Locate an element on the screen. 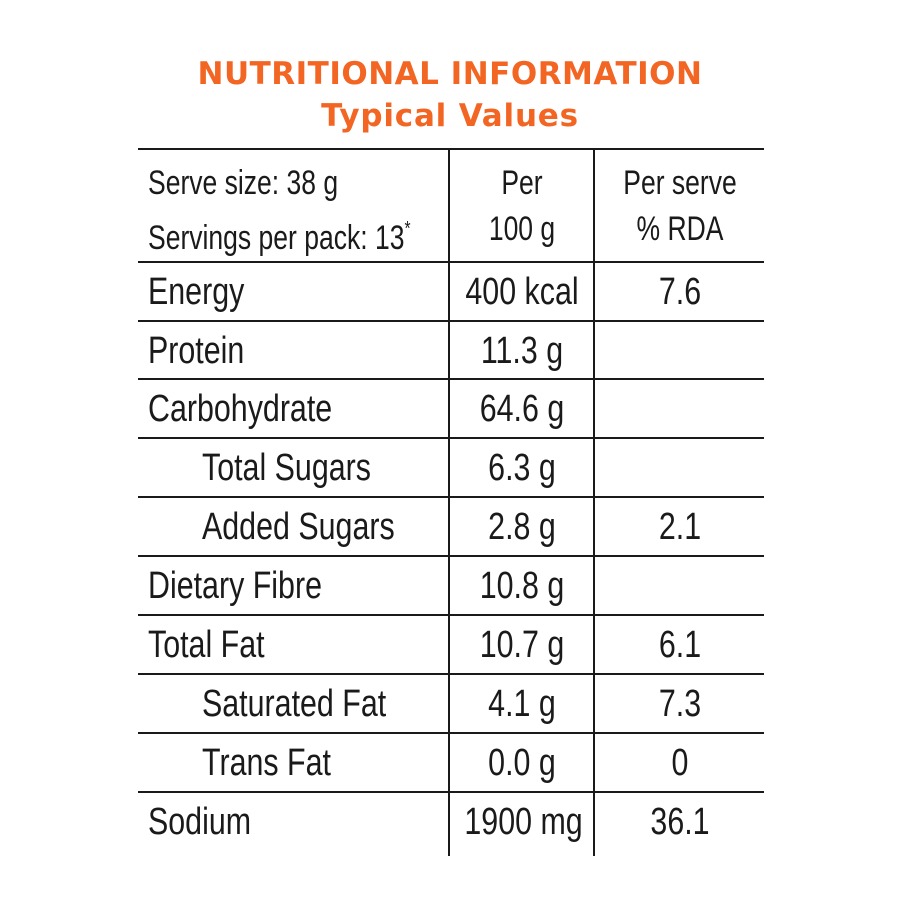  table-row-trans-fat: Trans Fat 0.0 g 0 is located at coordinates (451, 763).